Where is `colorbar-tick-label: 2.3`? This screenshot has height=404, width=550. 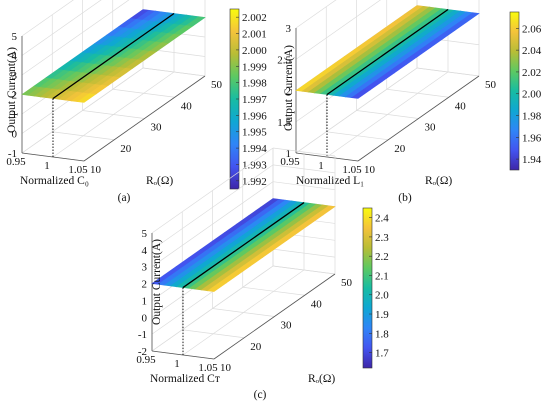 colorbar-tick-label: 2.3 is located at coordinates (382, 238).